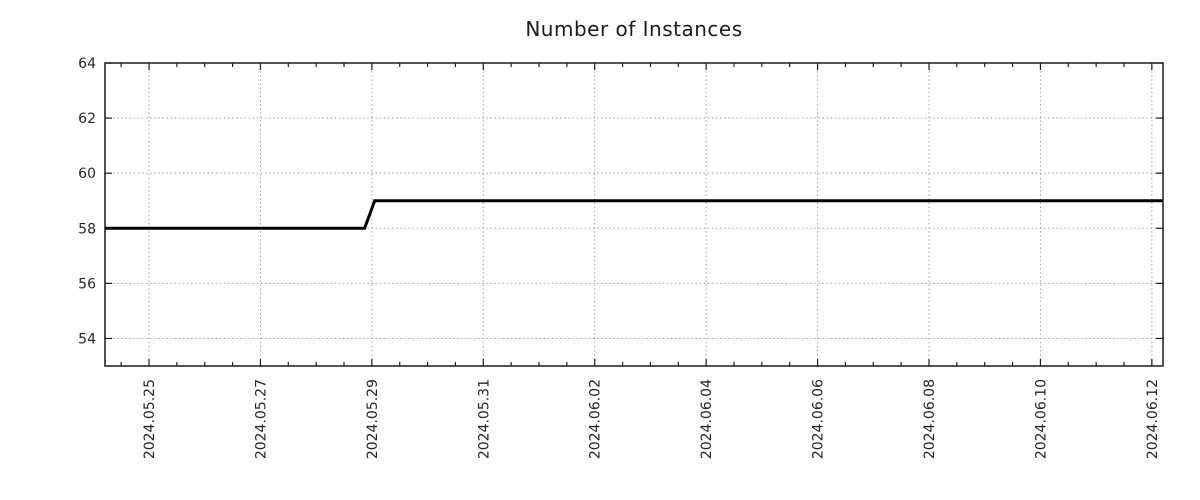  I want to click on x-tick-label: 2024.06.10, so click(1041, 419).